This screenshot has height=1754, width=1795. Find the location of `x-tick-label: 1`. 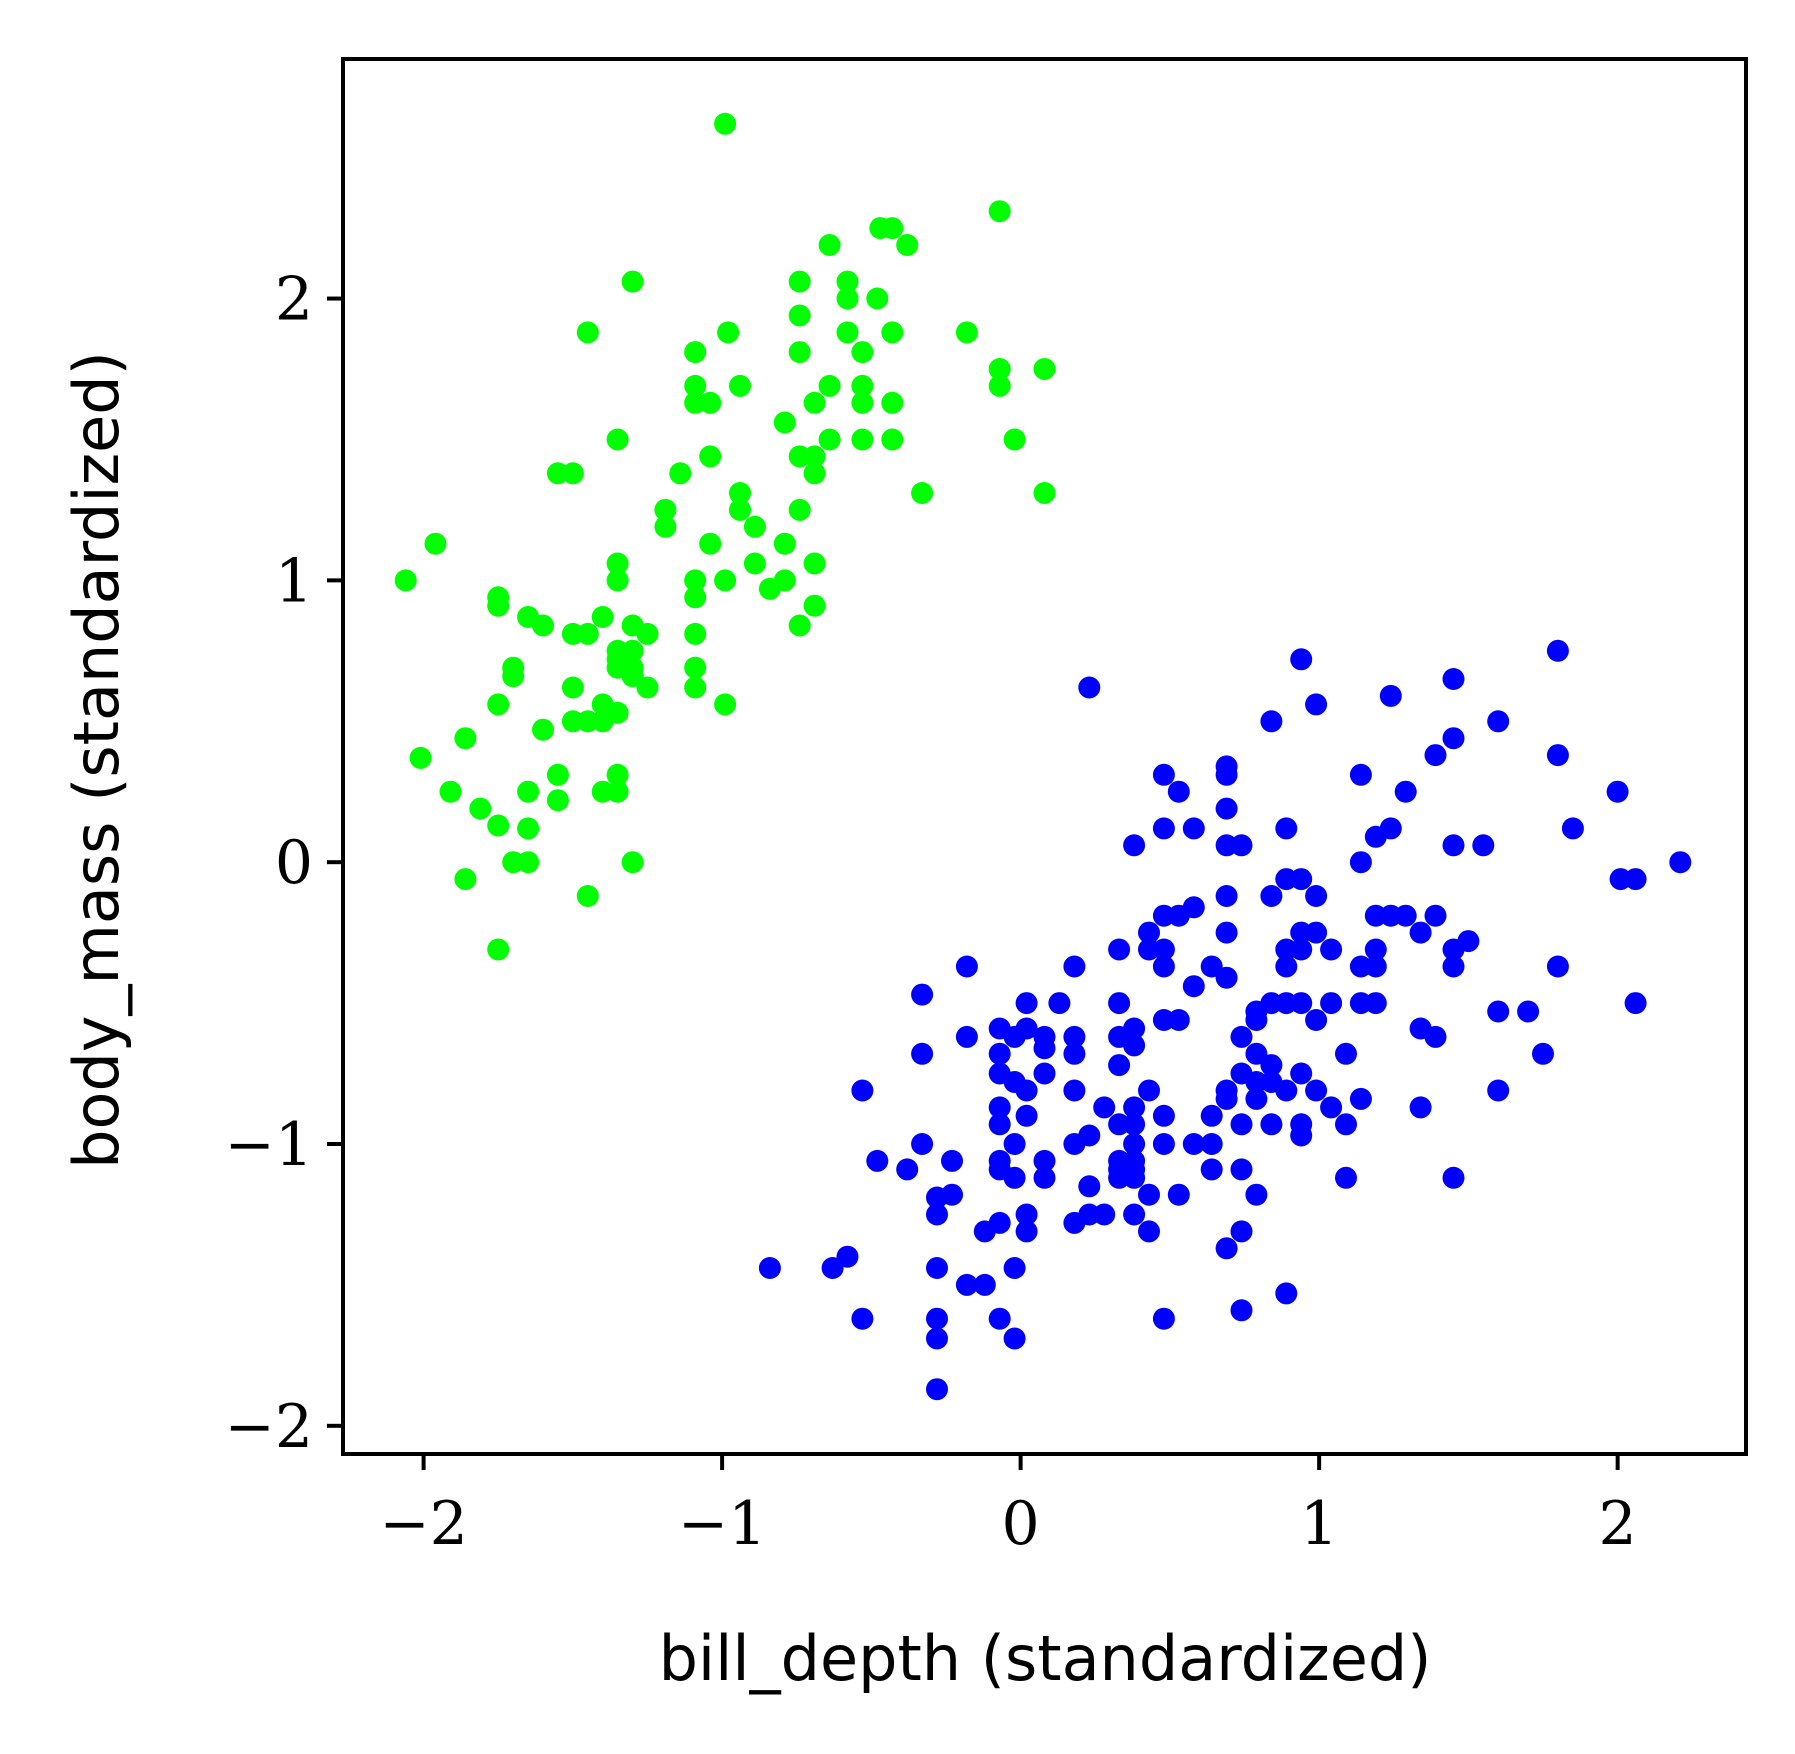

x-tick-label: 1 is located at coordinates (1319, 1524).